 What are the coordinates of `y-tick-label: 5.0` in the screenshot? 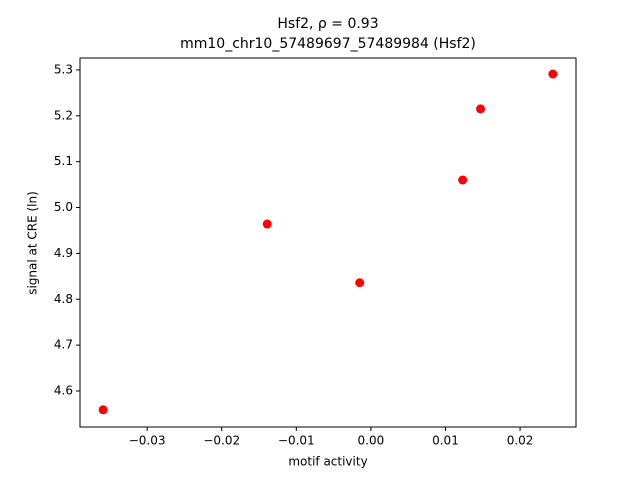 It's located at (63, 207).